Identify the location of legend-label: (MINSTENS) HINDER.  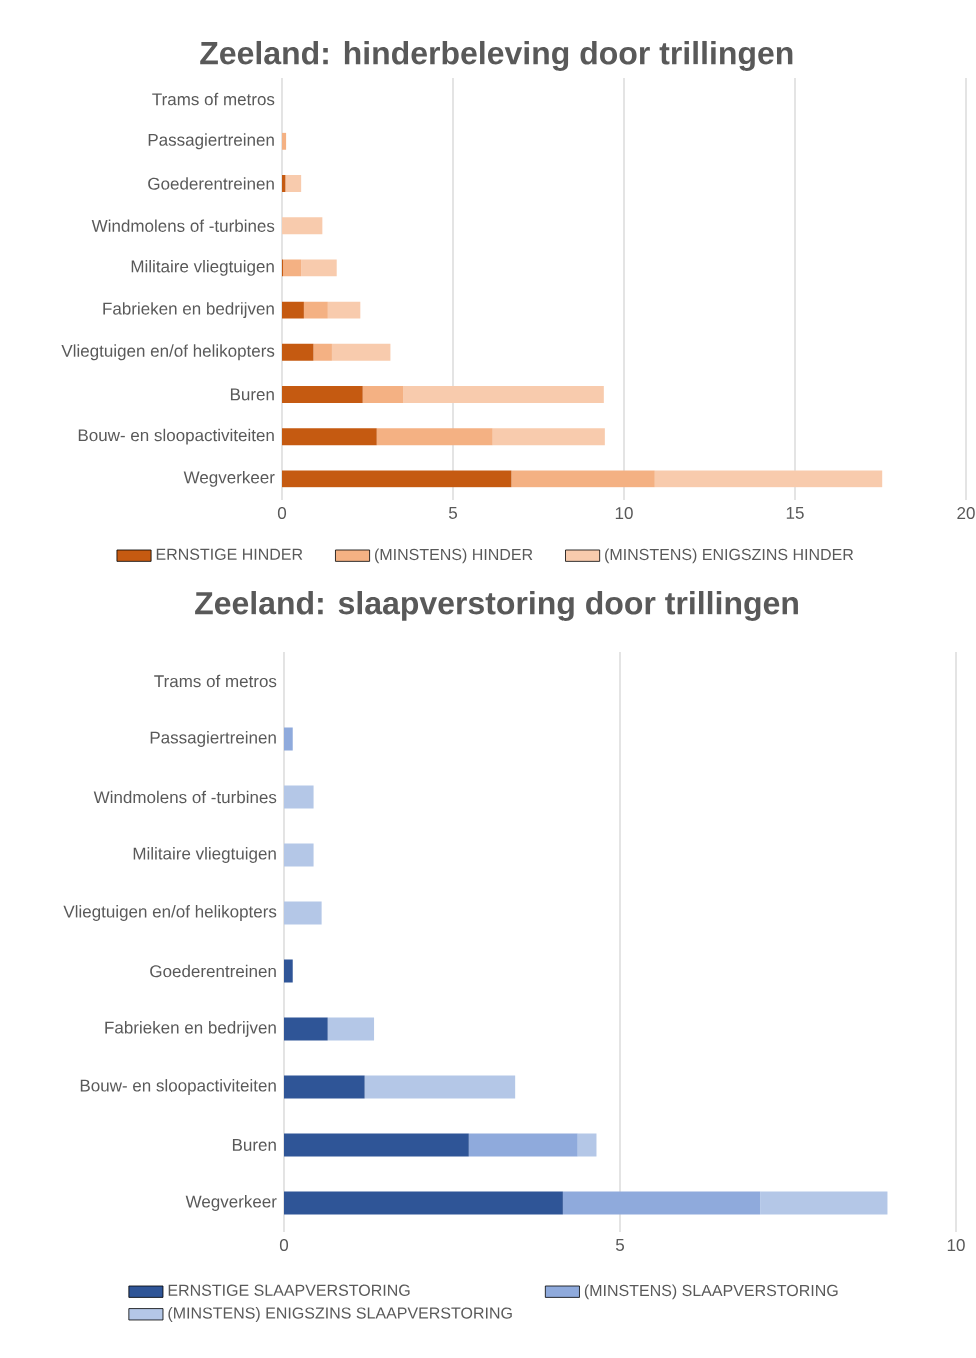
(454, 556).